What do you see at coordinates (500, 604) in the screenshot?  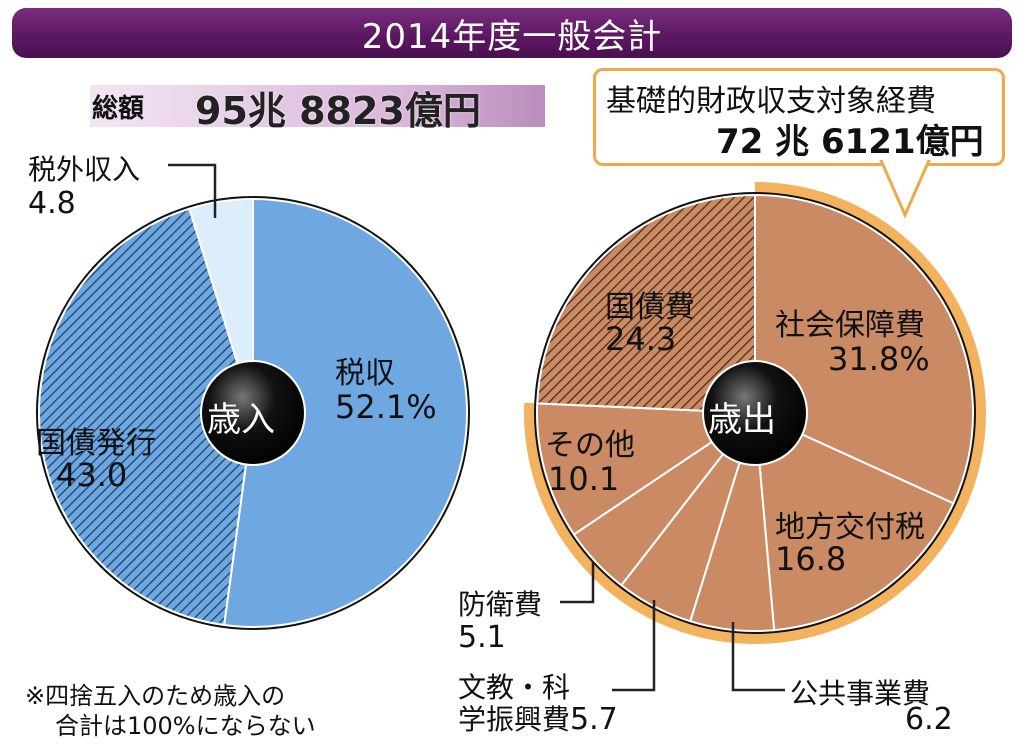 I see `label-defense: 防衛費` at bounding box center [500, 604].